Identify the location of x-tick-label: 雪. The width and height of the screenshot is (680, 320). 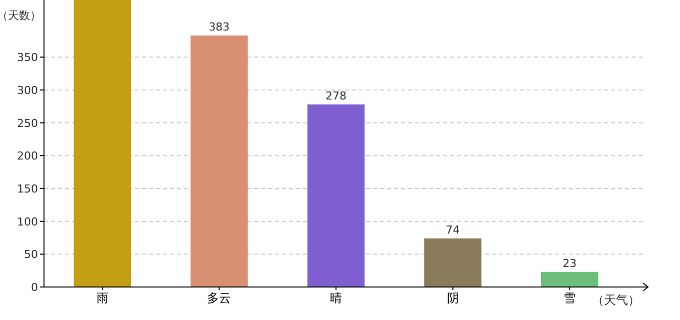
(570, 298).